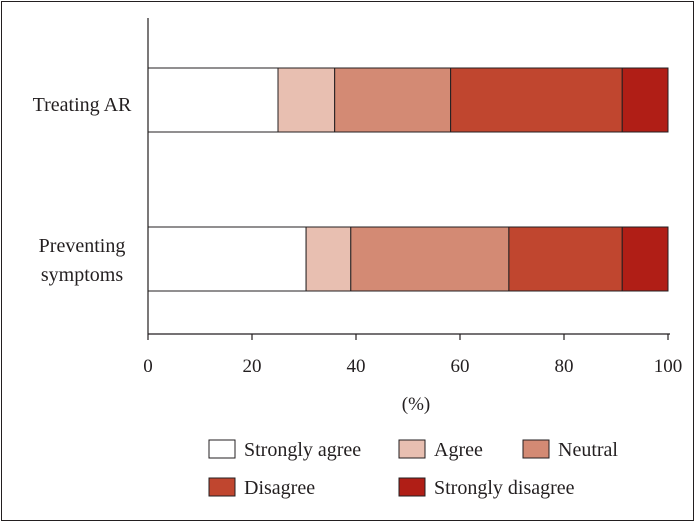 The height and width of the screenshot is (524, 697). Describe the element at coordinates (412, 449) in the screenshot. I see `legend-swatch-agree` at that location.